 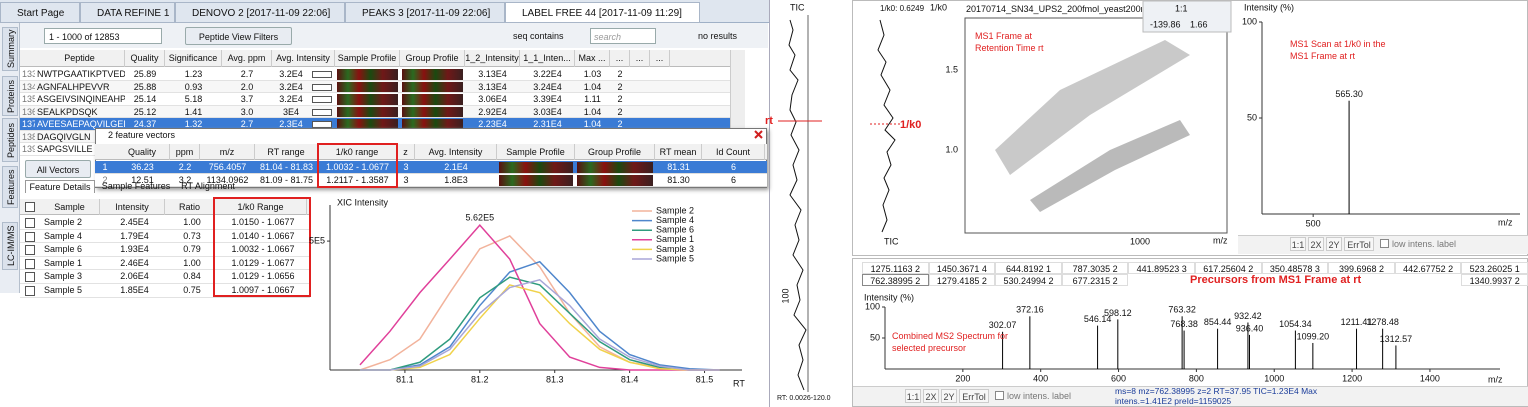 I want to click on table-cell: 0.75, so click(x=192, y=290).